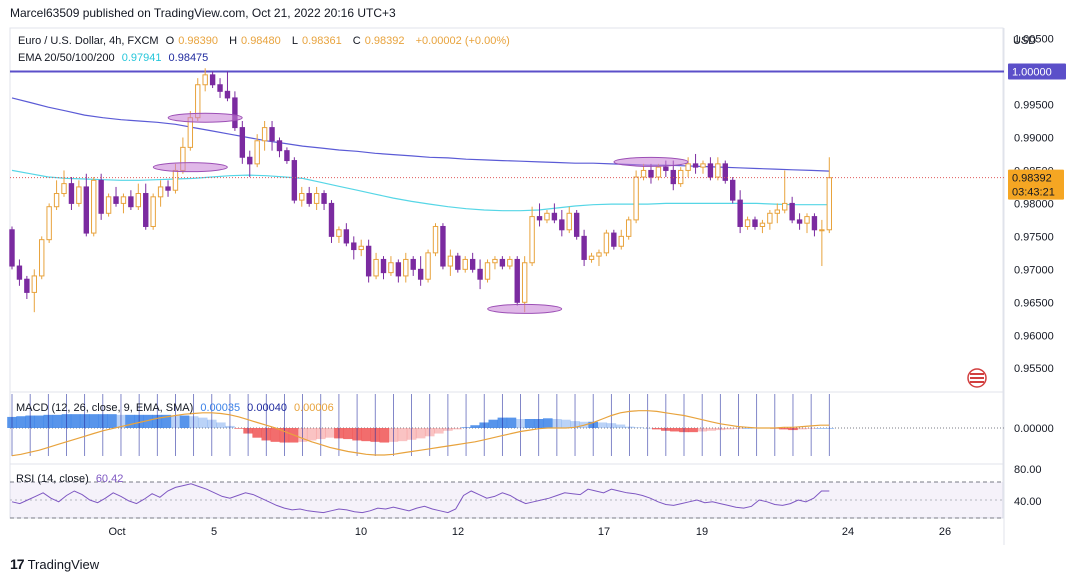 The image size is (1079, 581). Describe the element at coordinates (105, 408) in the screenshot. I see `macd-label: MACD (12, 26, close, 9, EMA, SMA)` at that location.